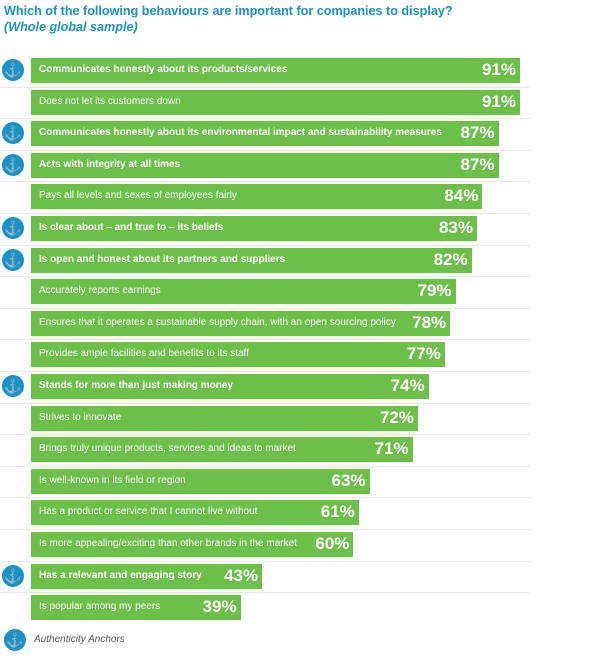  I want to click on bar-value-8: 78%, so click(429, 322).